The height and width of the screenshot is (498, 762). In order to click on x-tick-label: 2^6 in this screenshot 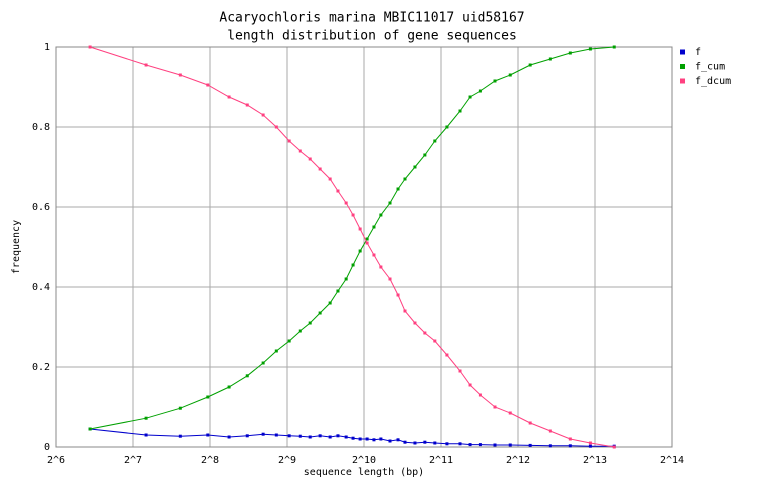, I will do `click(56, 460)`.